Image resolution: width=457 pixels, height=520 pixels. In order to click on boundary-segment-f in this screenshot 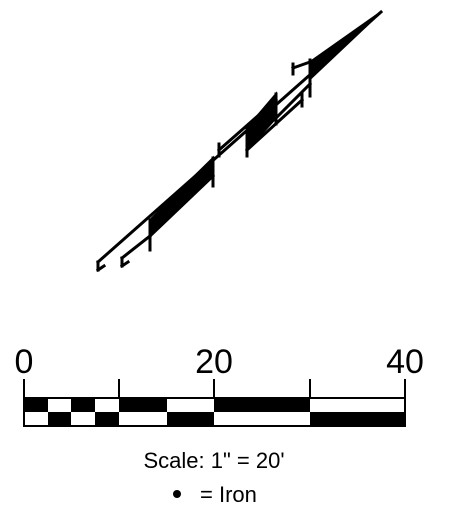, I will do `click(301, 65)`.